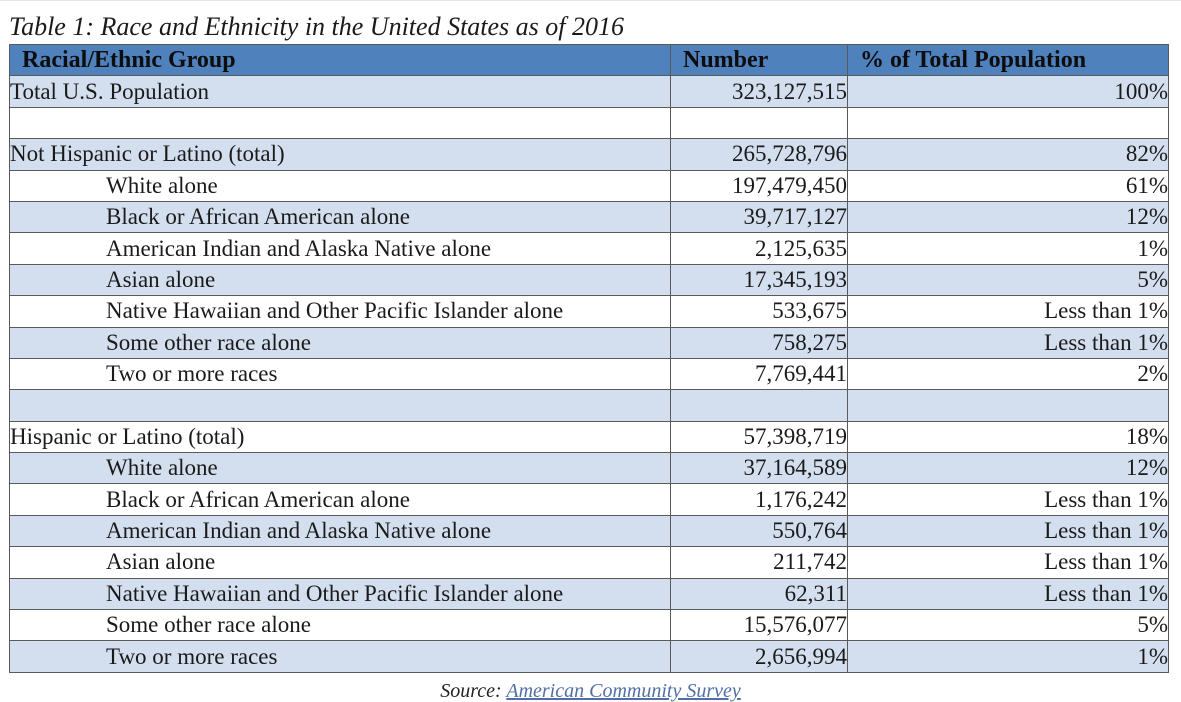 The height and width of the screenshot is (702, 1181). I want to click on header-group: Racial/Ethnic Group, so click(340, 60).